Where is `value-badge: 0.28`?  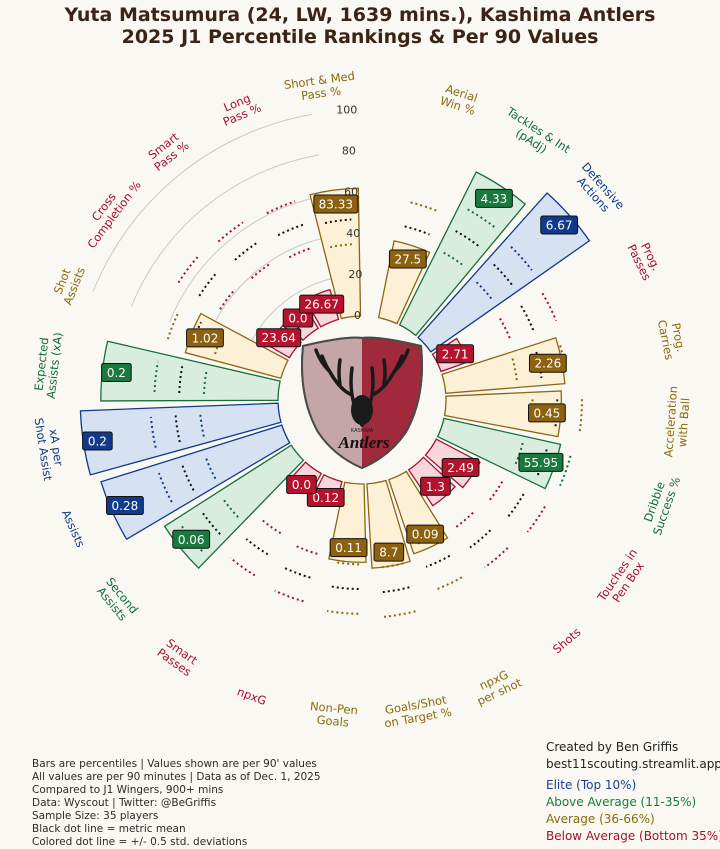
value-badge: 0.28 is located at coordinates (125, 506).